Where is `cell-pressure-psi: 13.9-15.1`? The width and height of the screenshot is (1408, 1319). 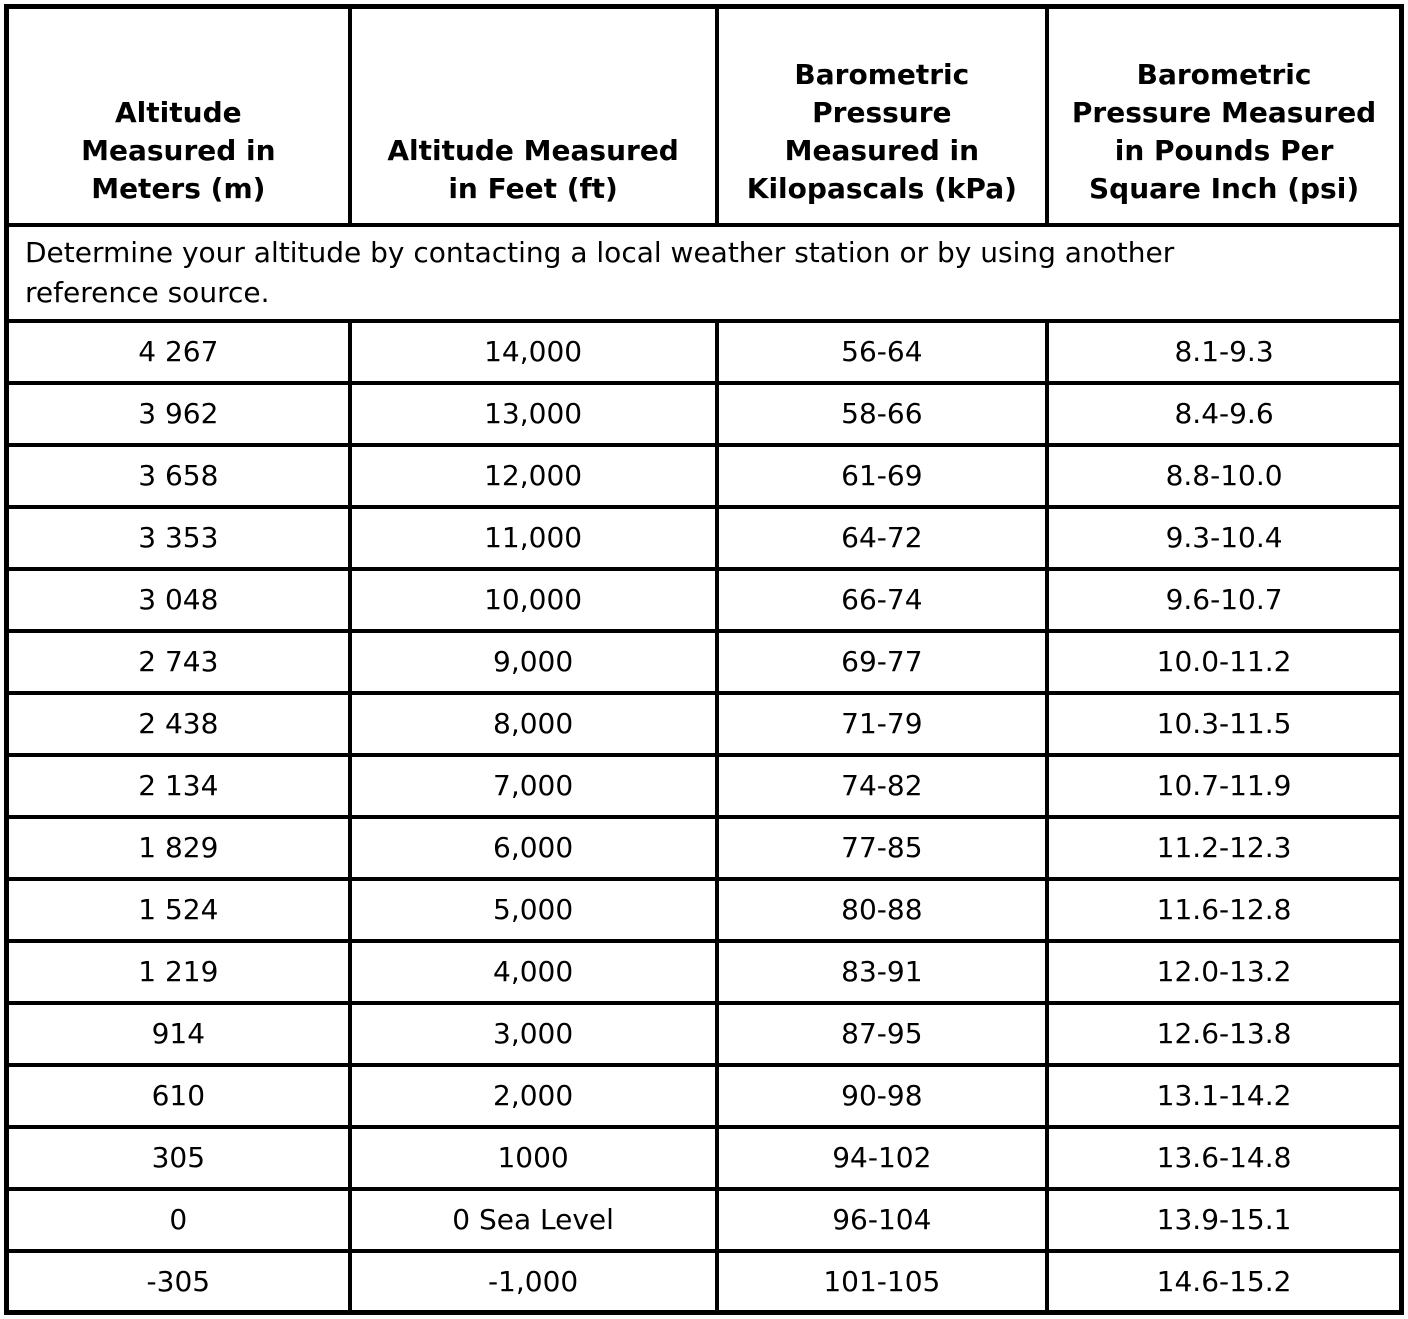
cell-pressure-psi: 13.9-15.1 is located at coordinates (1224, 1219).